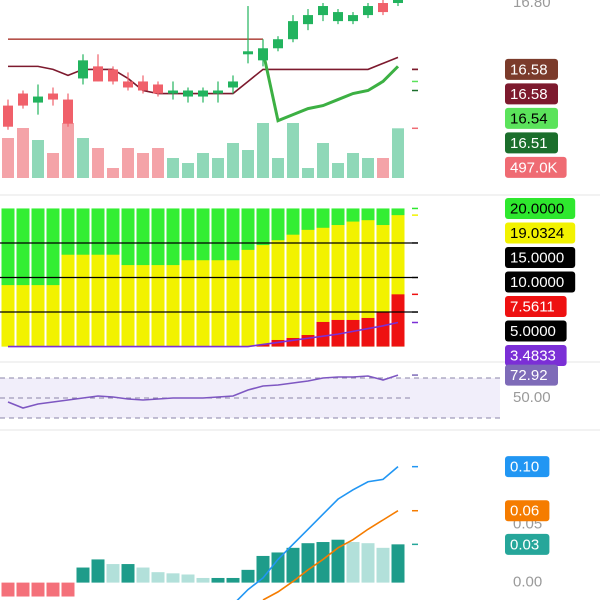 This screenshot has width=600, height=600. What do you see at coordinates (529, 118) in the screenshot?
I see `value-badge-label: 16.54` at bounding box center [529, 118].